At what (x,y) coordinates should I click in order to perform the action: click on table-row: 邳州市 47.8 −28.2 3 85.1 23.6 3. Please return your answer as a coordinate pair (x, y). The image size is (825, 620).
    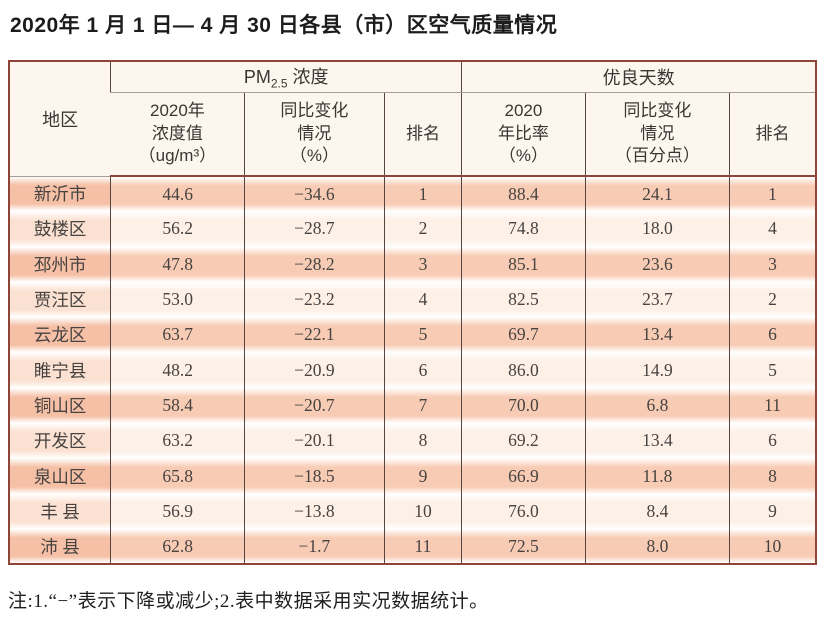
    Looking at the image, I should click on (412, 264).